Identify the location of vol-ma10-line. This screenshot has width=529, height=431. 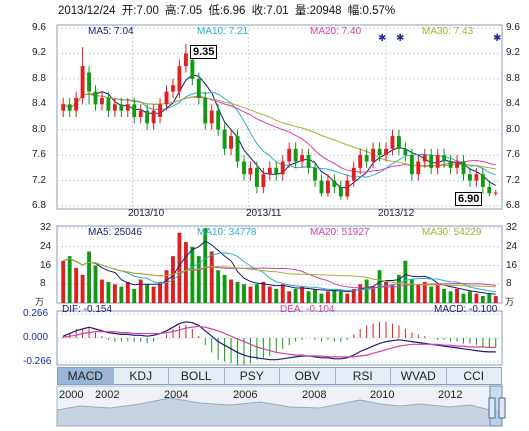
(279, 272).